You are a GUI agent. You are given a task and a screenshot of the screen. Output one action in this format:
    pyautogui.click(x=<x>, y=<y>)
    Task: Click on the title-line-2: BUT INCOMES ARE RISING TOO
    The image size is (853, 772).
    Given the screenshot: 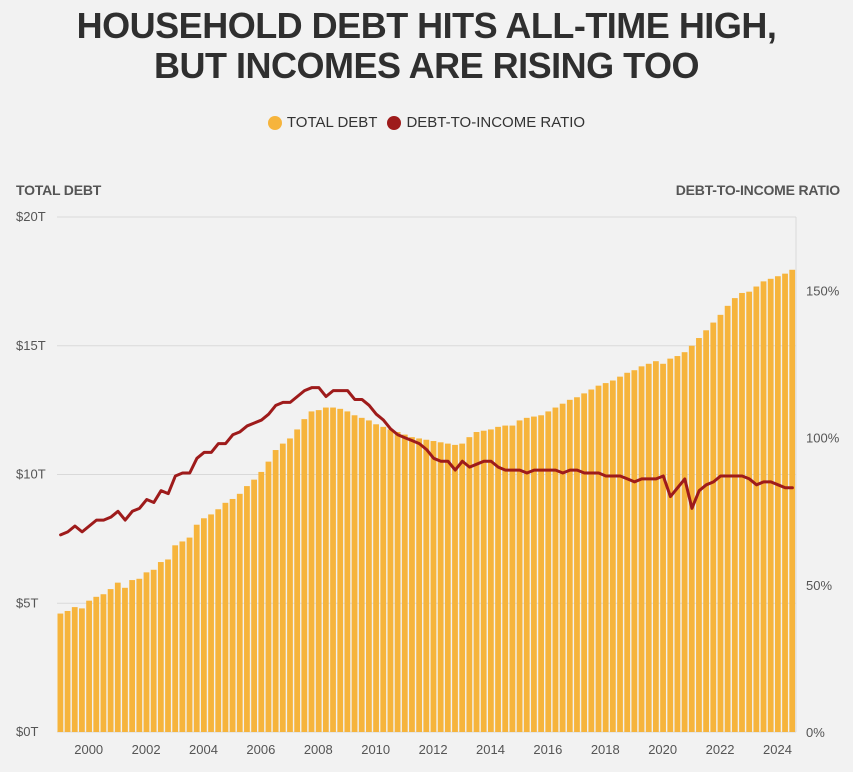 What is the action you would take?
    pyautogui.click(x=426, y=65)
    